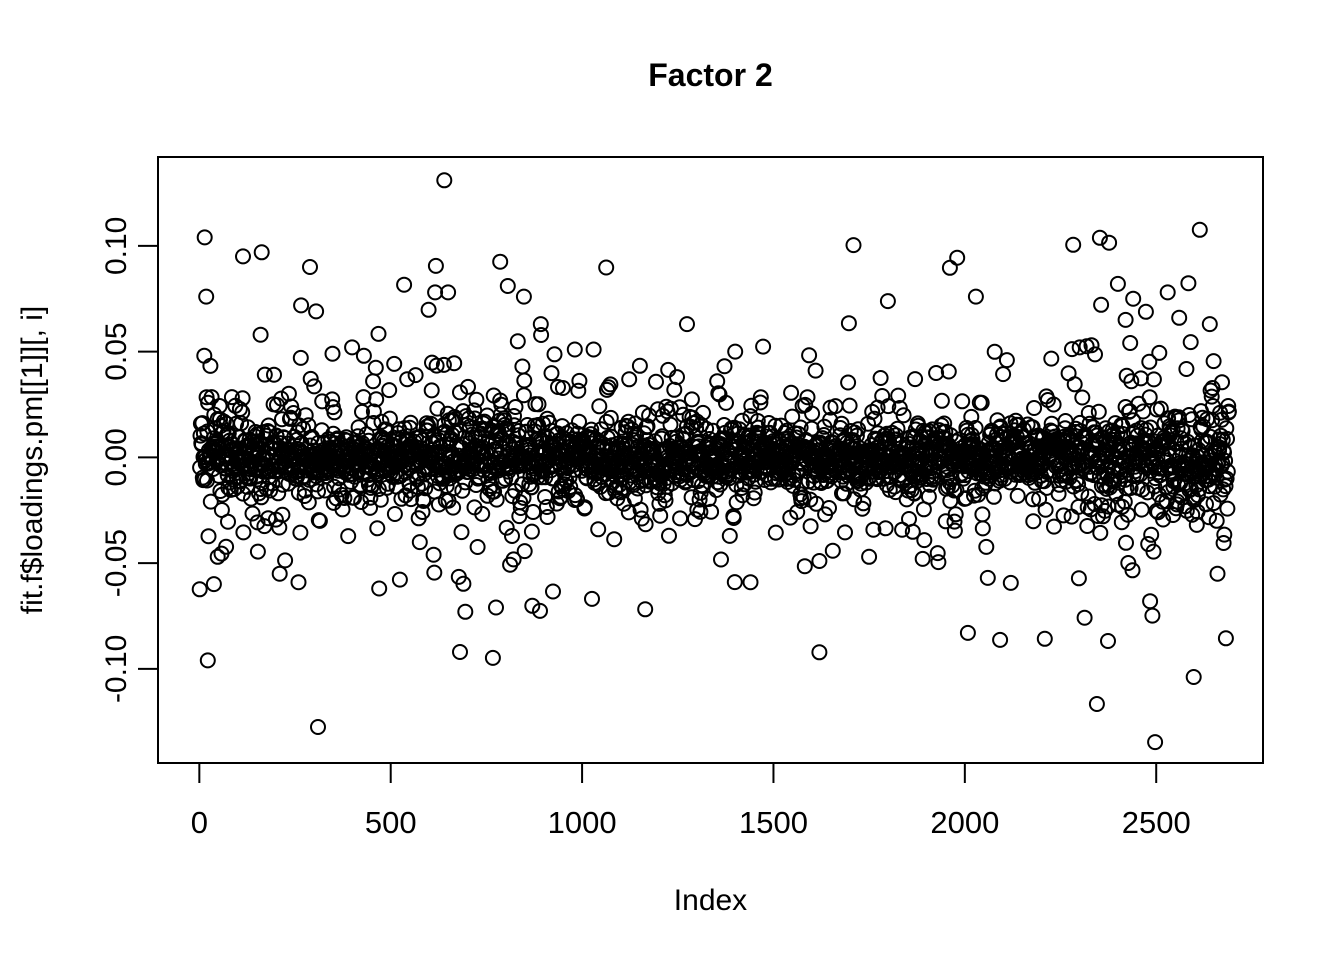 This screenshot has width=1344, height=960. What do you see at coordinates (710, 75) in the screenshot?
I see `plot-title: Factor 2` at bounding box center [710, 75].